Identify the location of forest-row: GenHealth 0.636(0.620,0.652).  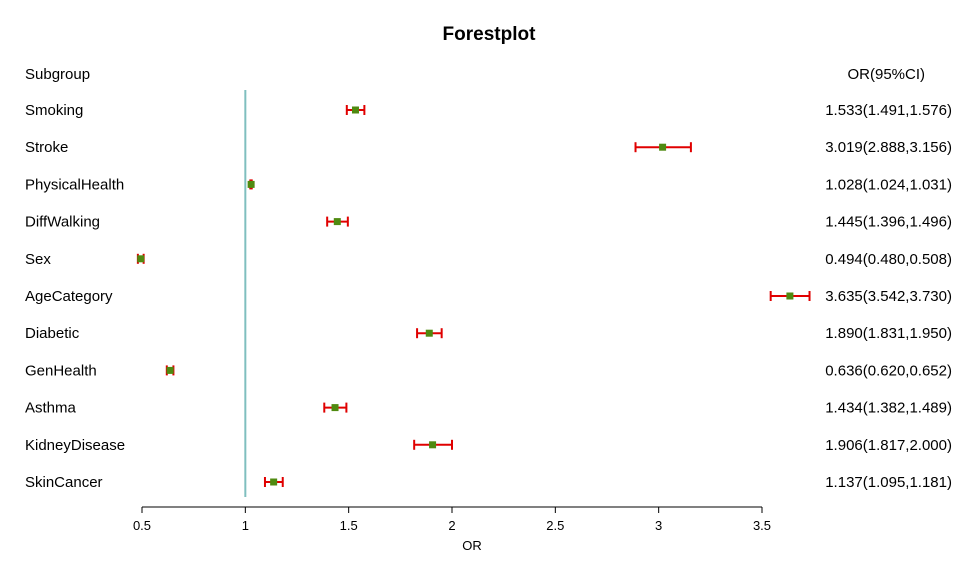
(488, 370).